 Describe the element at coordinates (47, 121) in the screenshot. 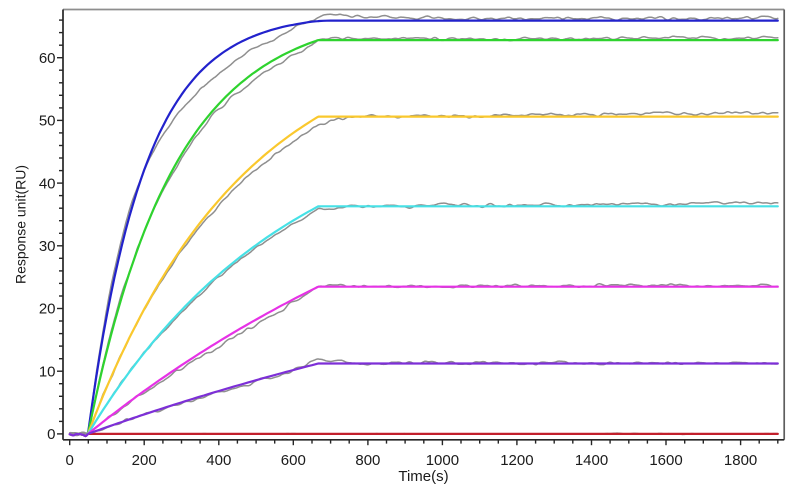

I see `svg-text: 50` at that location.